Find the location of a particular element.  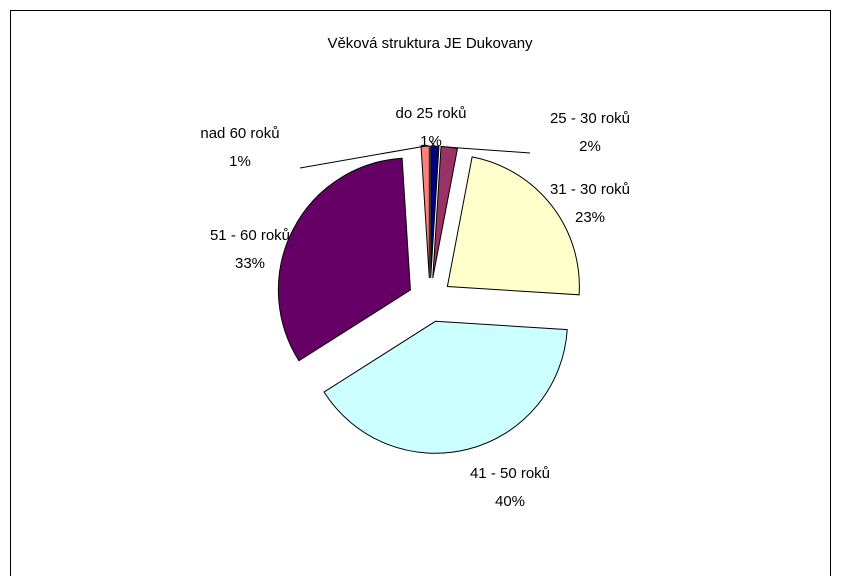

slice-value-label: 2% is located at coordinates (590, 146).